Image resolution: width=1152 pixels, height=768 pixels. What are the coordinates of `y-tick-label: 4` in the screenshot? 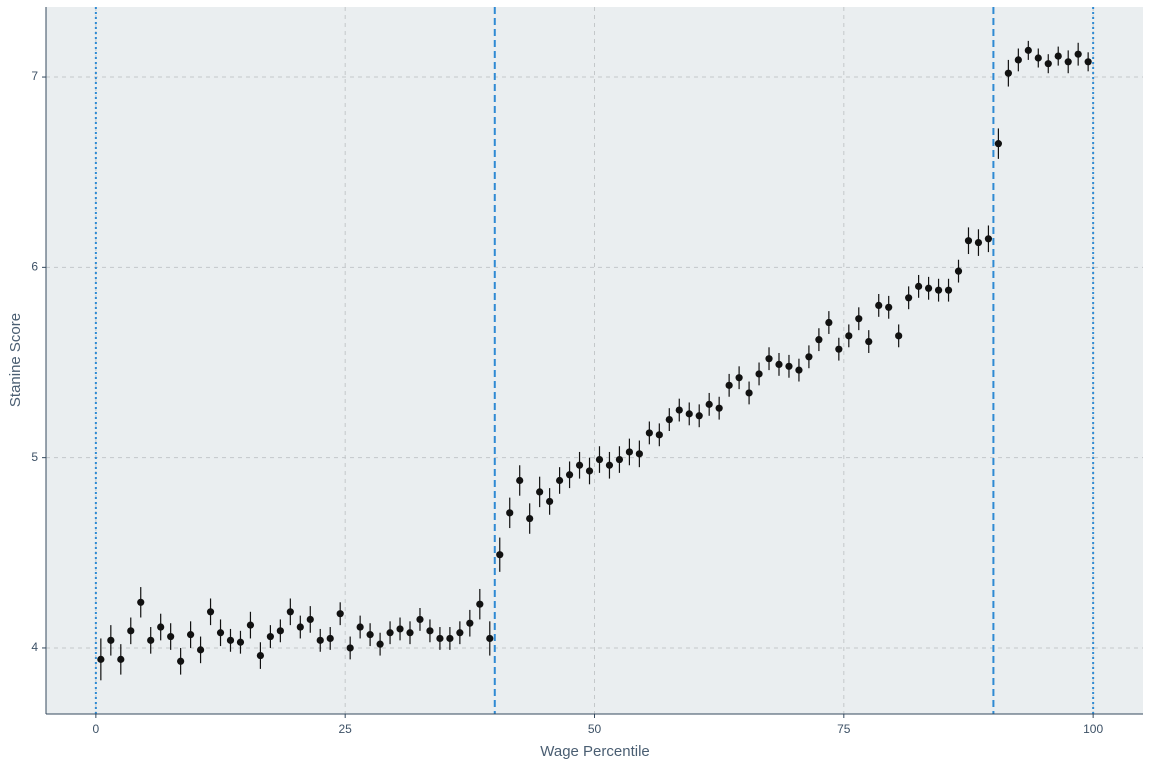 It's located at (34, 647).